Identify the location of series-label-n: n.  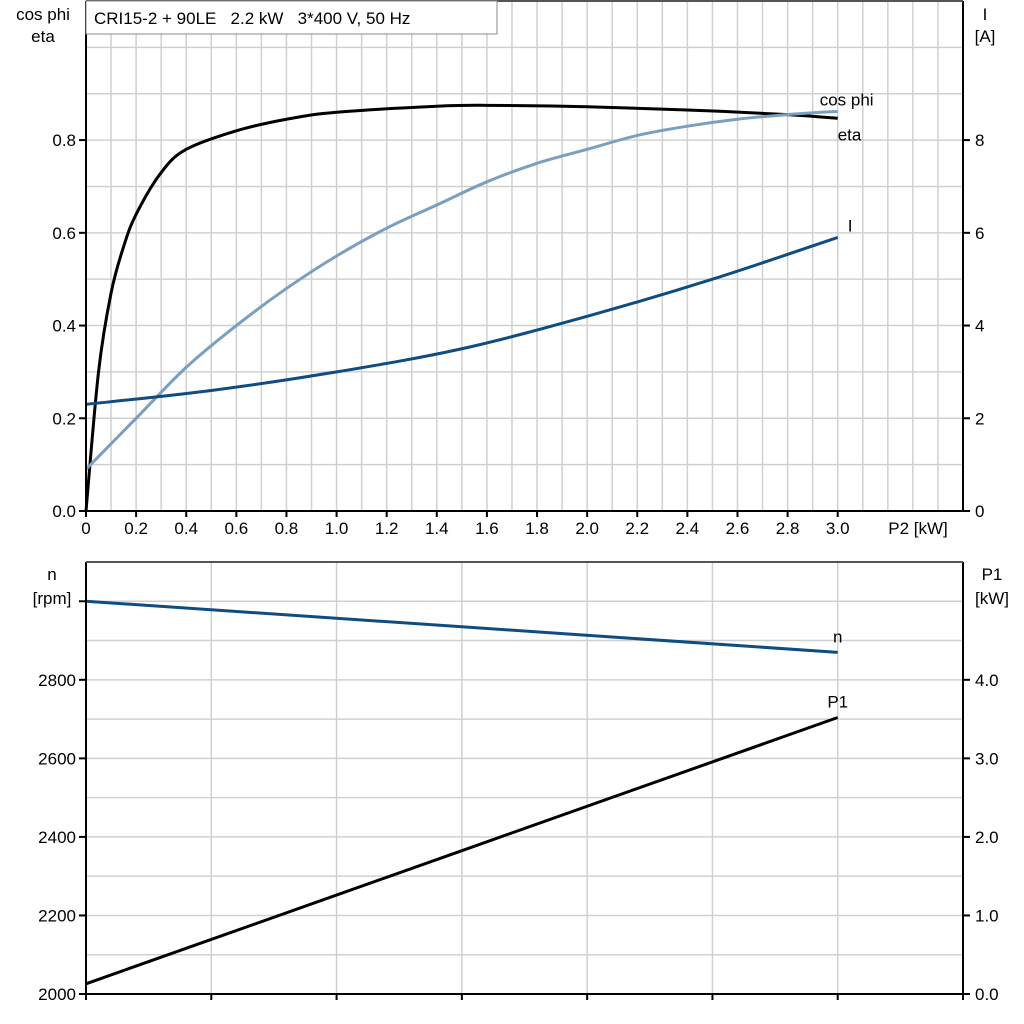
(837, 636).